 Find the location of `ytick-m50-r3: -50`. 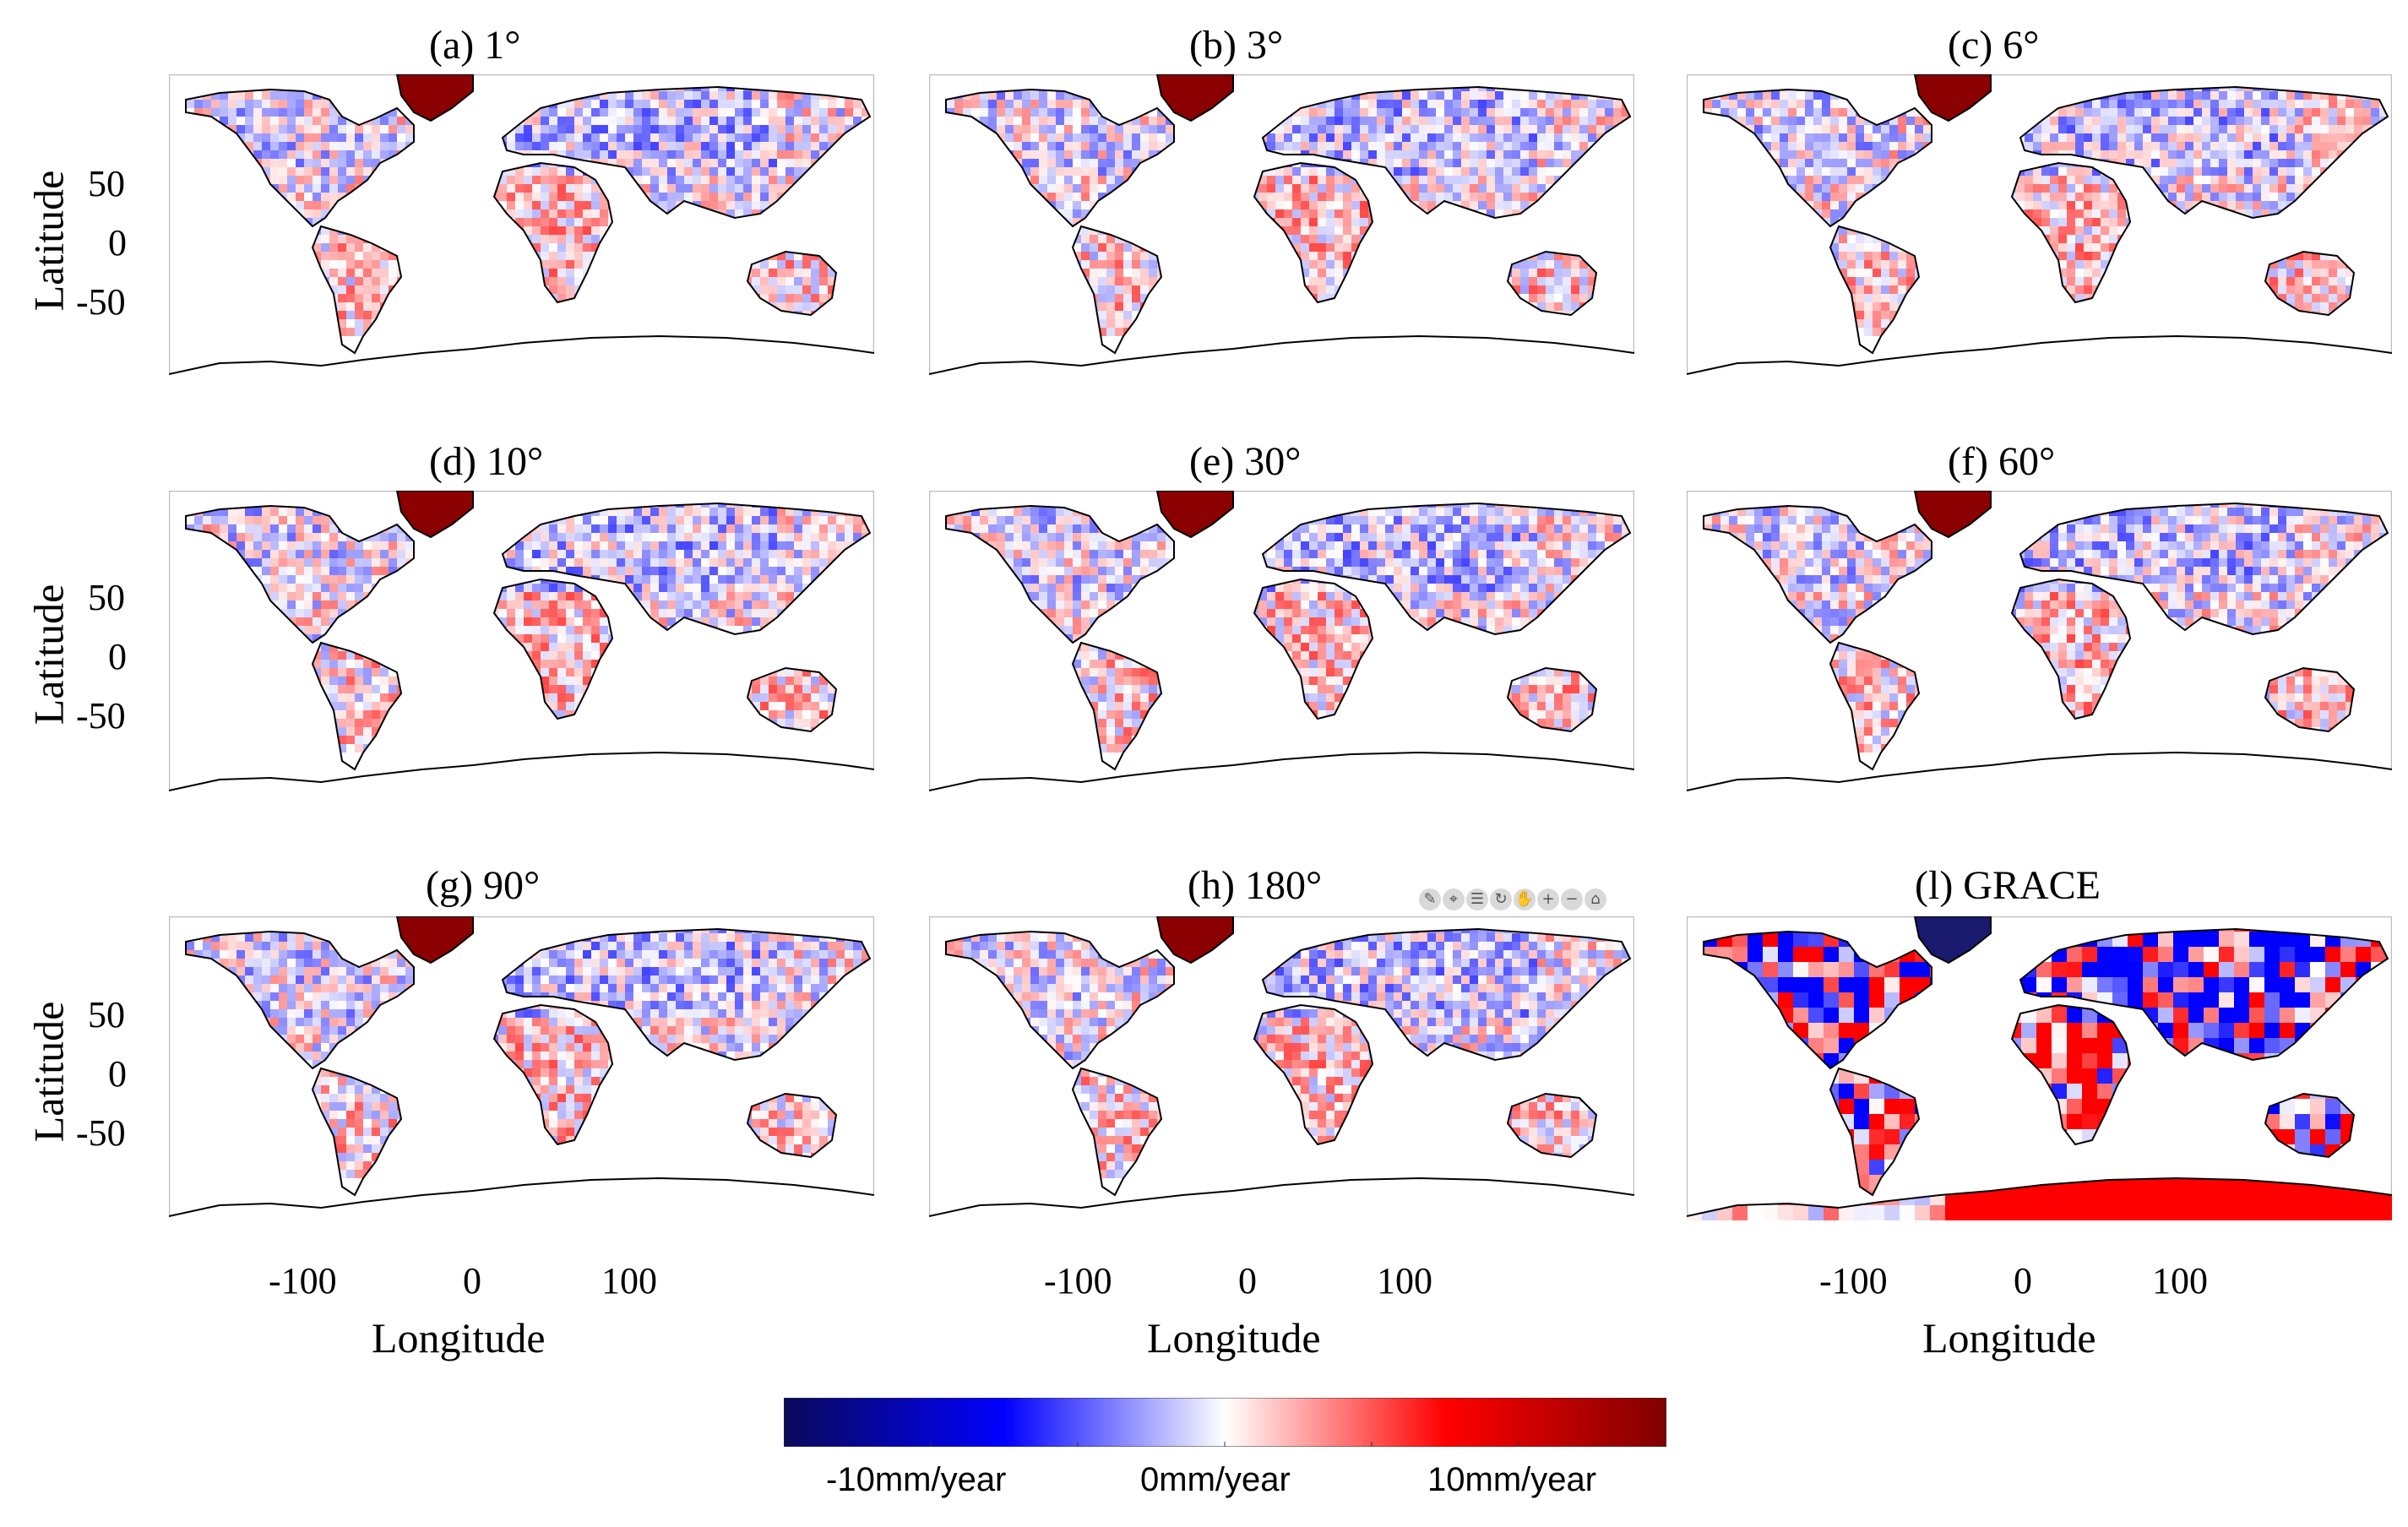

ytick-m50-r3: -50 is located at coordinates (101, 1133).